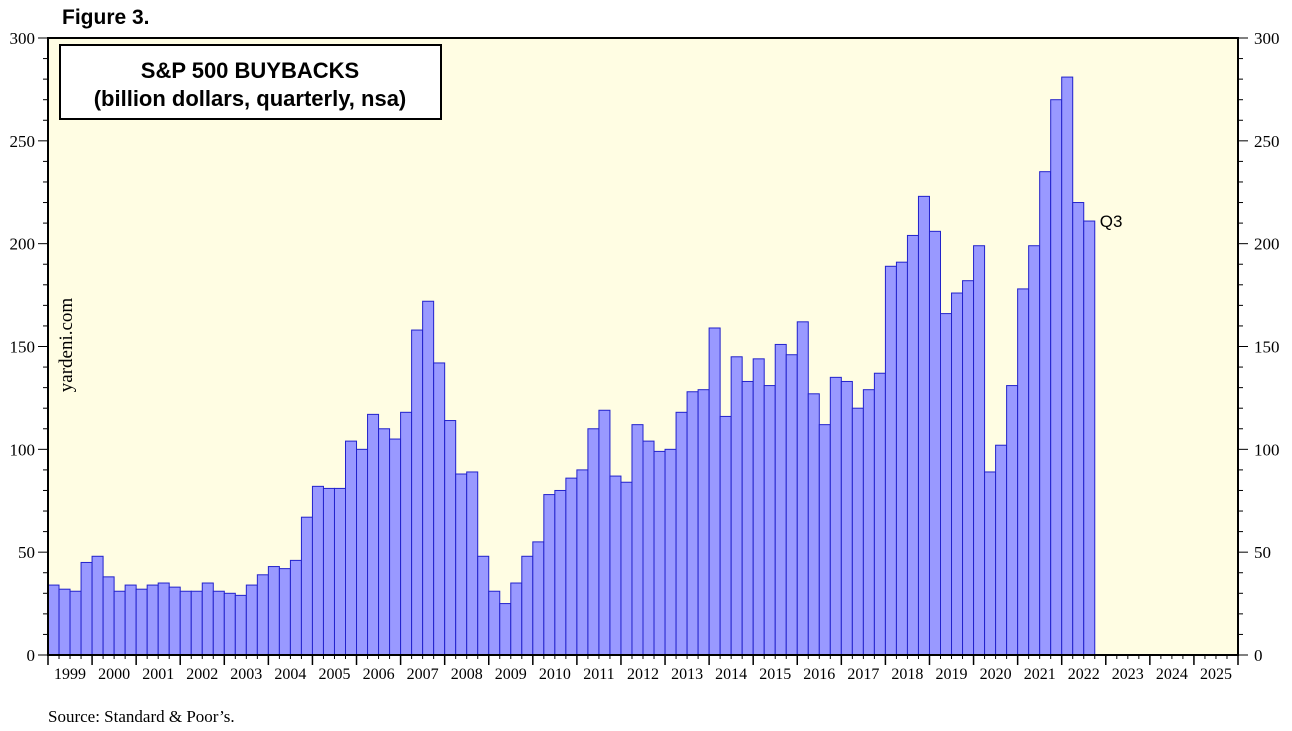 This screenshot has height=731, width=1292. I want to click on y-tick-label-right: 200, so click(1267, 244).